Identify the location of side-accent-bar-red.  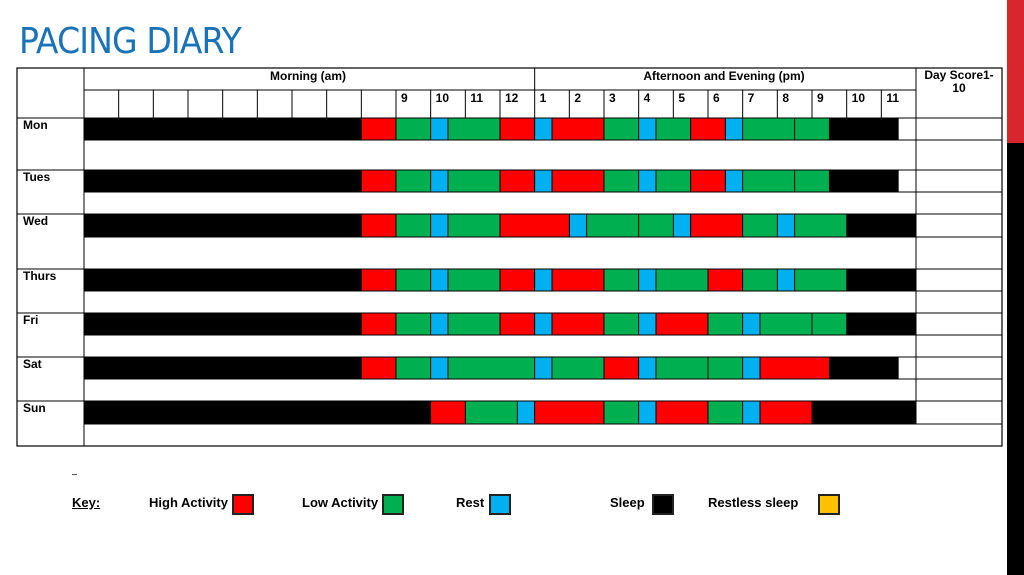
(1015, 71).